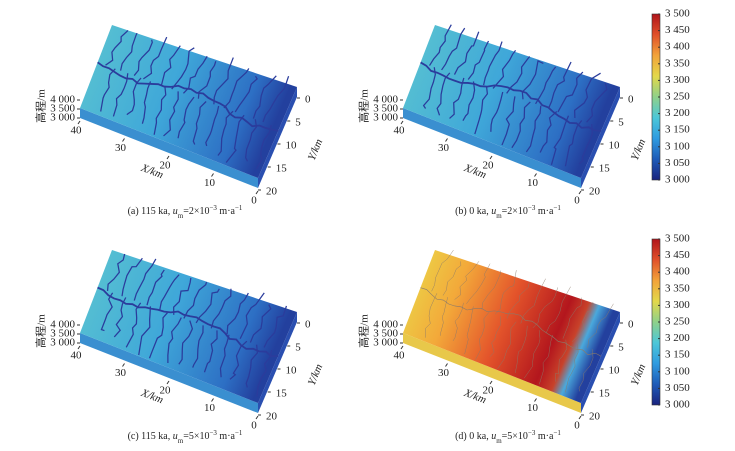 The height and width of the screenshot is (451, 735). Describe the element at coordinates (677, 14) in the screenshot. I see `colorbar-tick-label: 3 500` at that location.